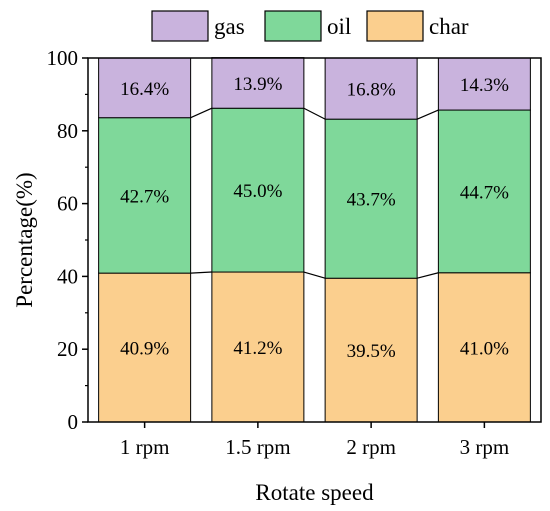 The image size is (550, 511). Describe the element at coordinates (485, 447) in the screenshot. I see `x-tick-label-3-rpm: 3 rpm` at that location.